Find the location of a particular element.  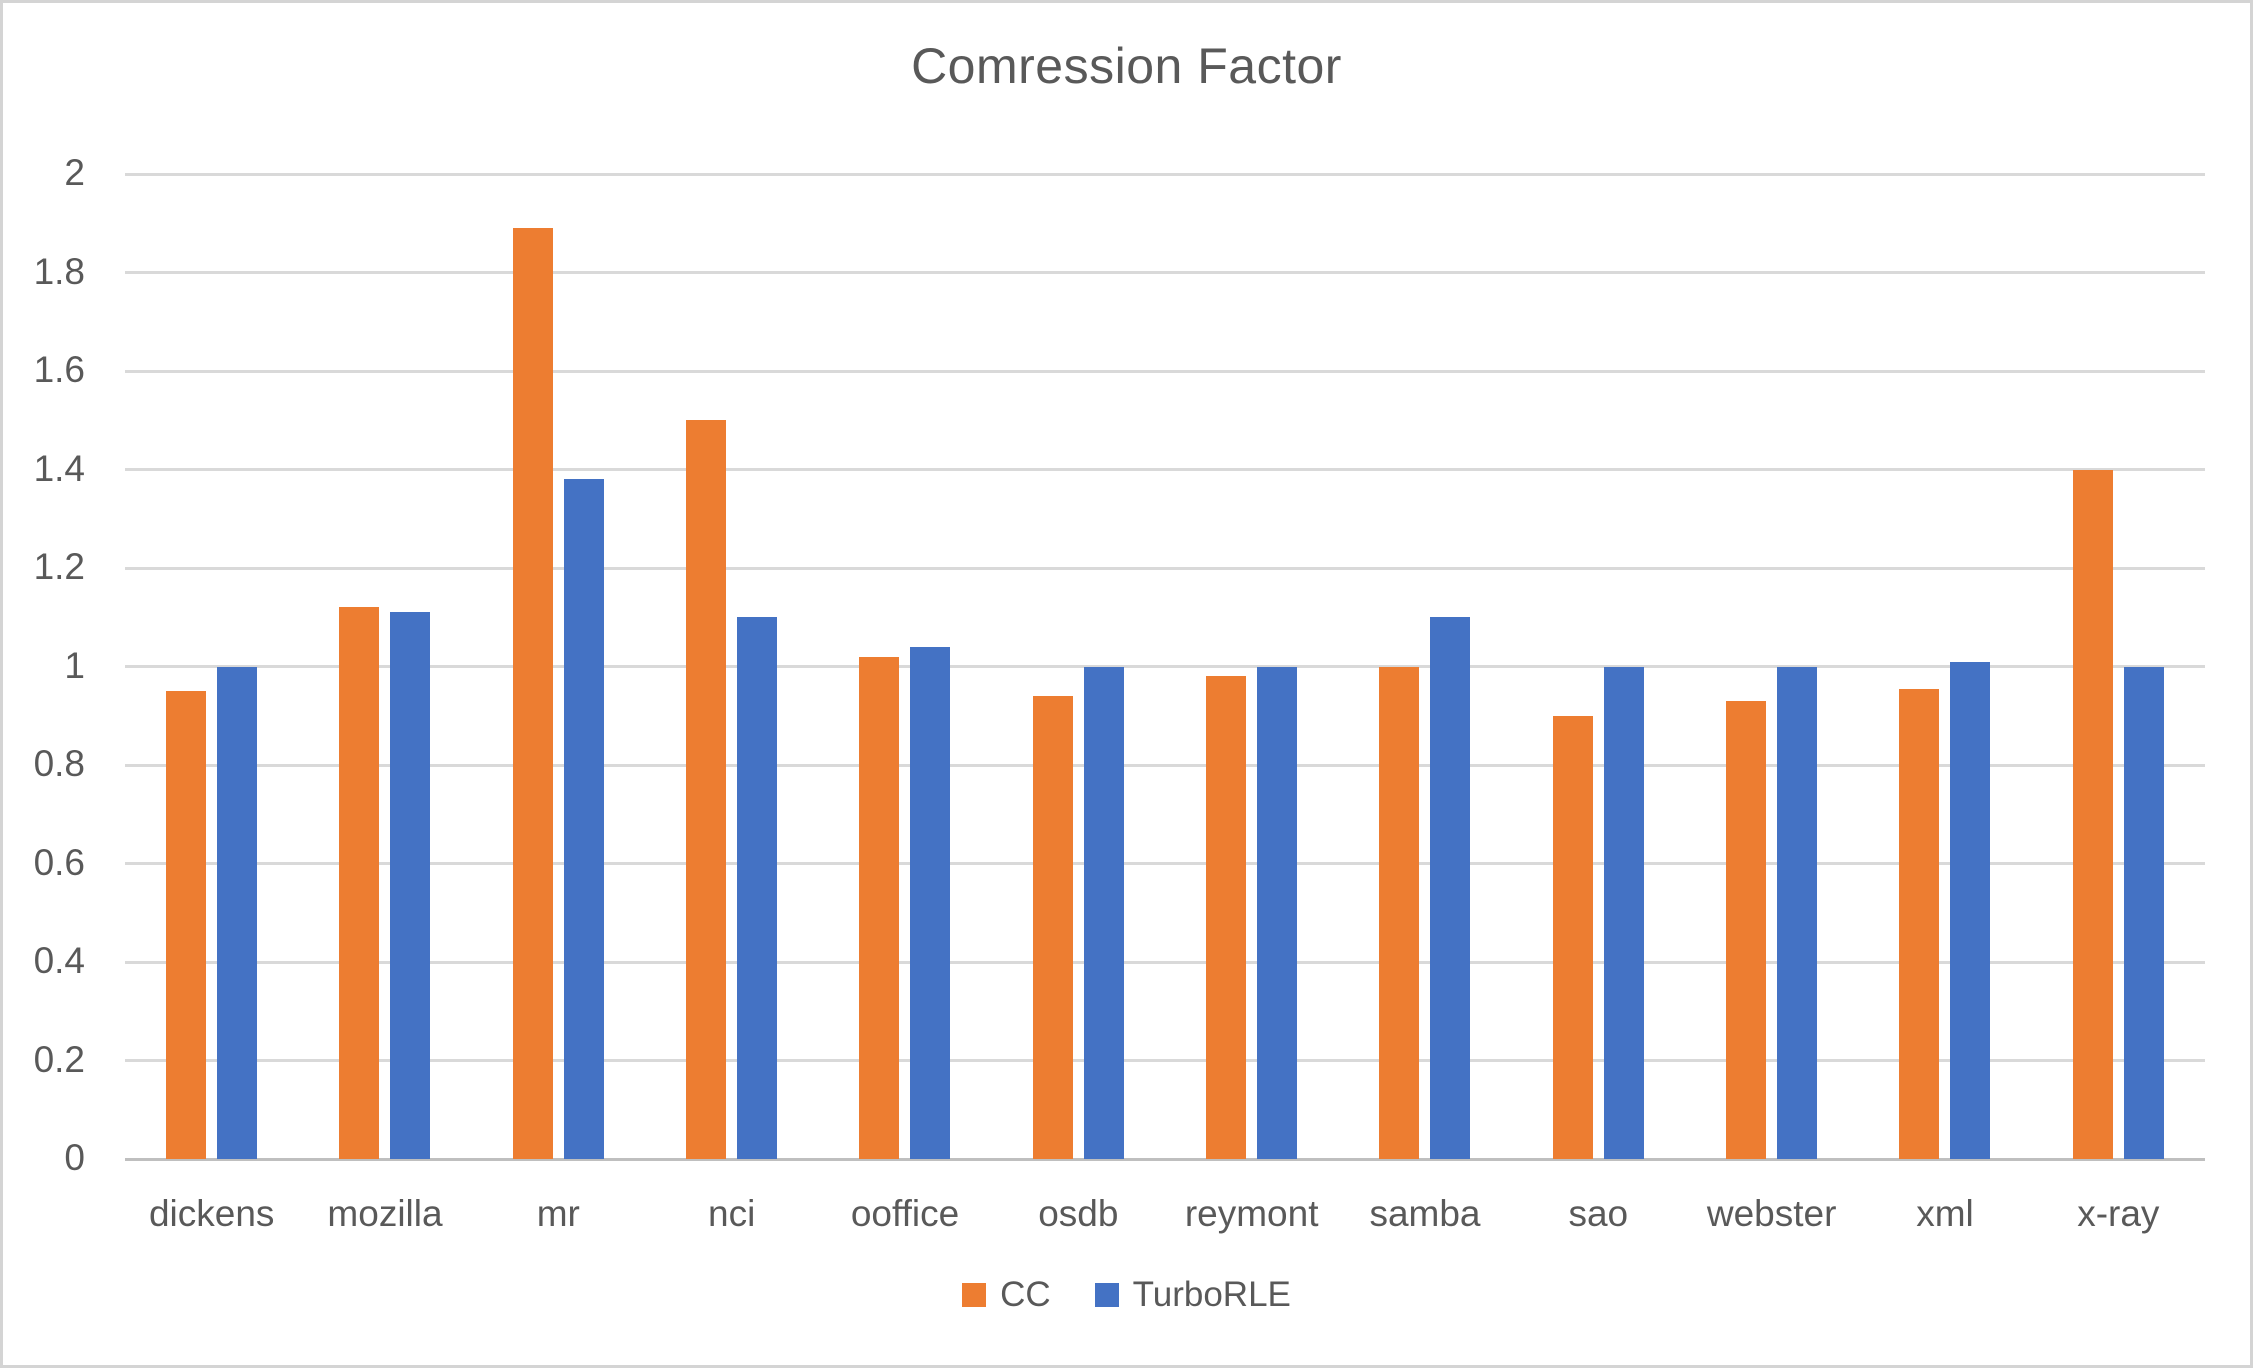

legend: CC TurboRLE is located at coordinates (1126, 1295).